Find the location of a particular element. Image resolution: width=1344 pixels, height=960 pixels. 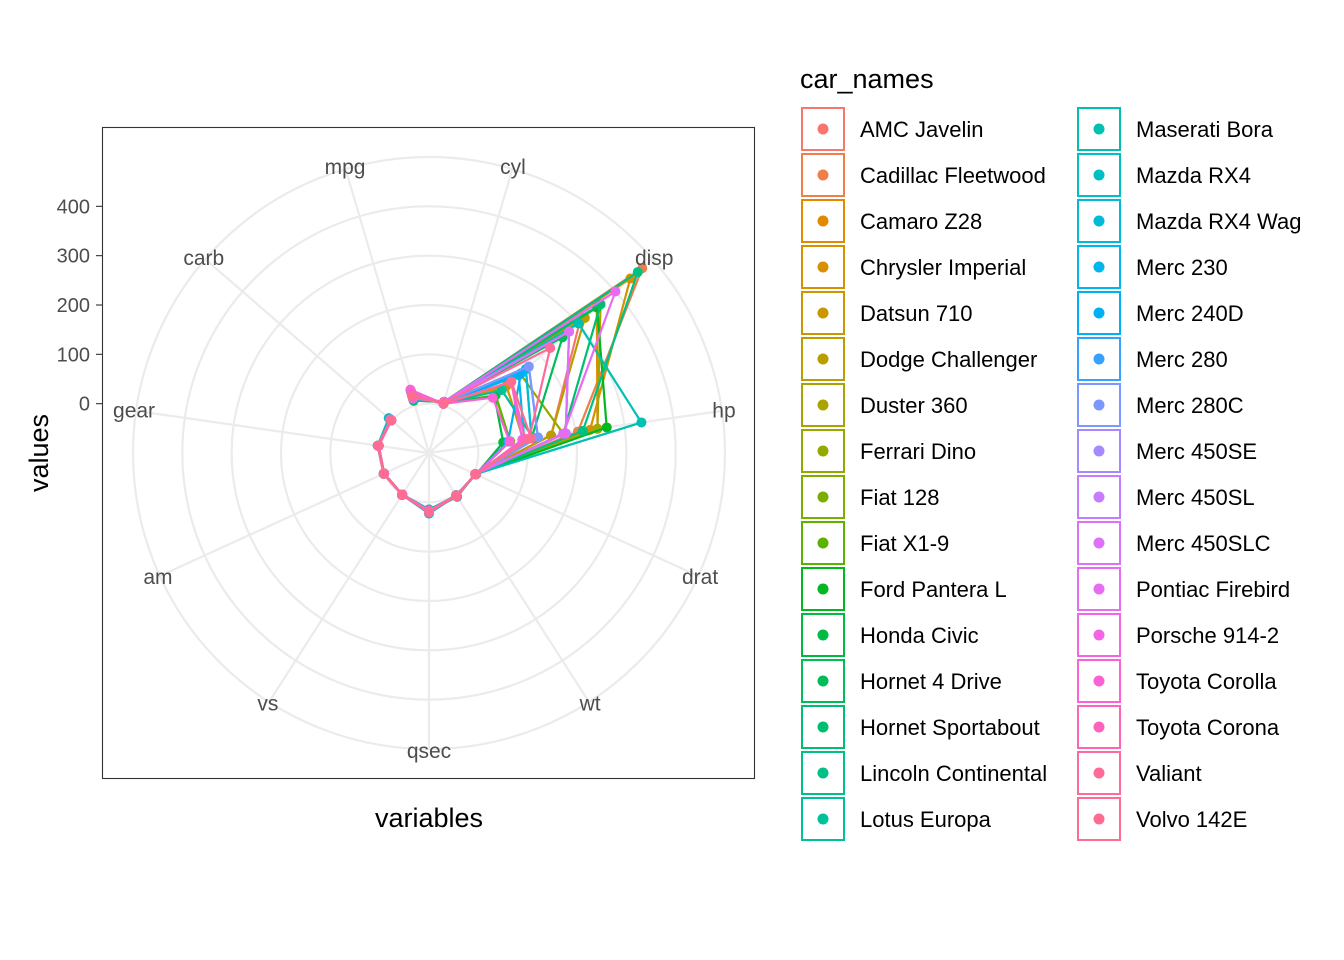

legend-label: Toyota Corona is located at coordinates (1208, 727).